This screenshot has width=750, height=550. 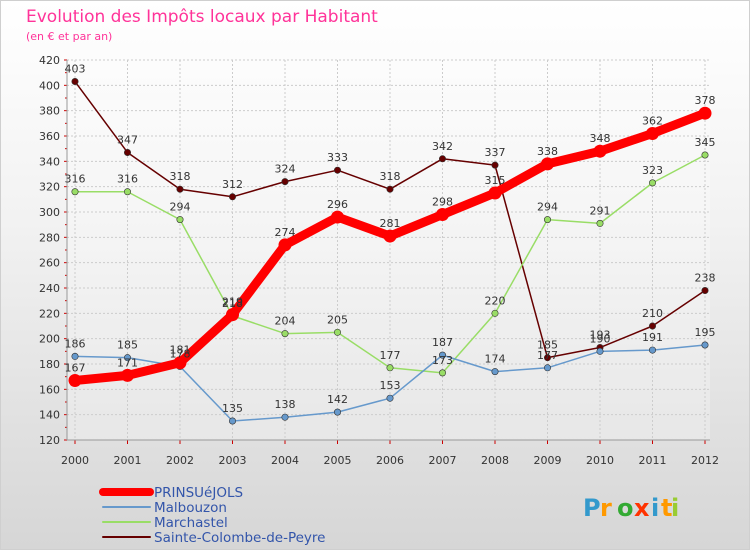 I want to click on data-label-3: 342, so click(x=442, y=146).